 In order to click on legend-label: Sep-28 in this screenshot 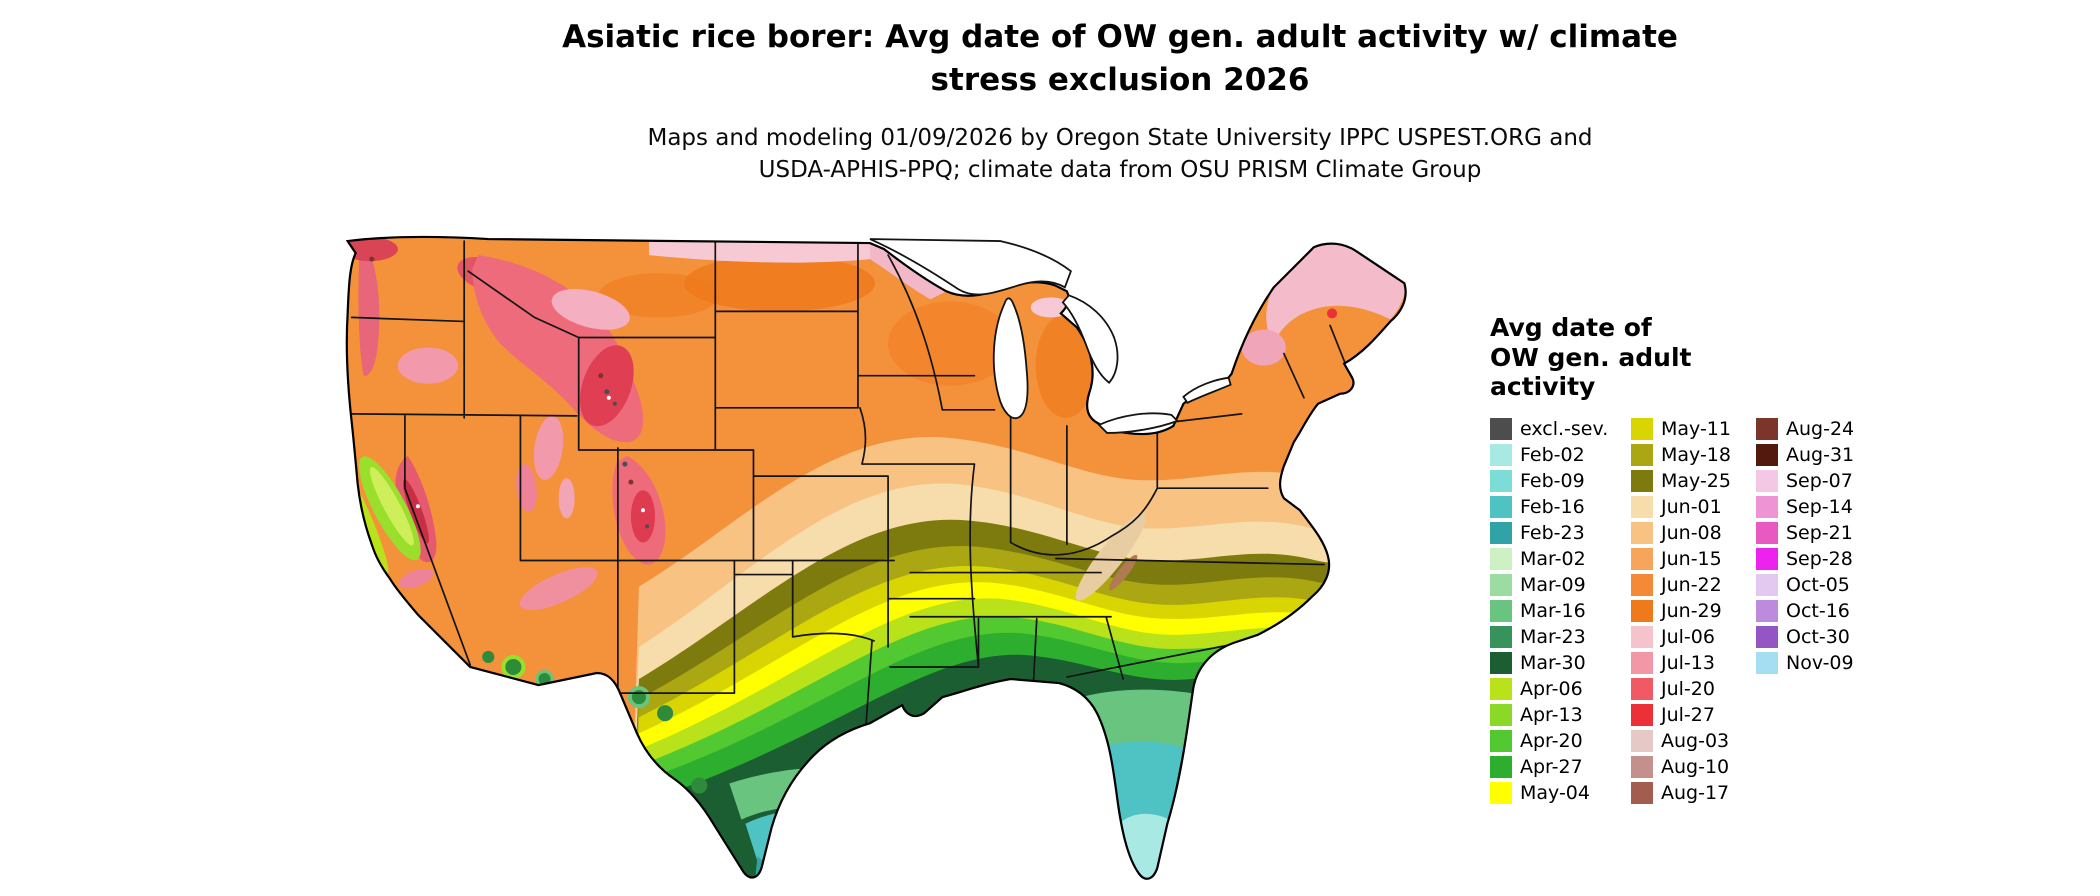, I will do `click(1819, 558)`.